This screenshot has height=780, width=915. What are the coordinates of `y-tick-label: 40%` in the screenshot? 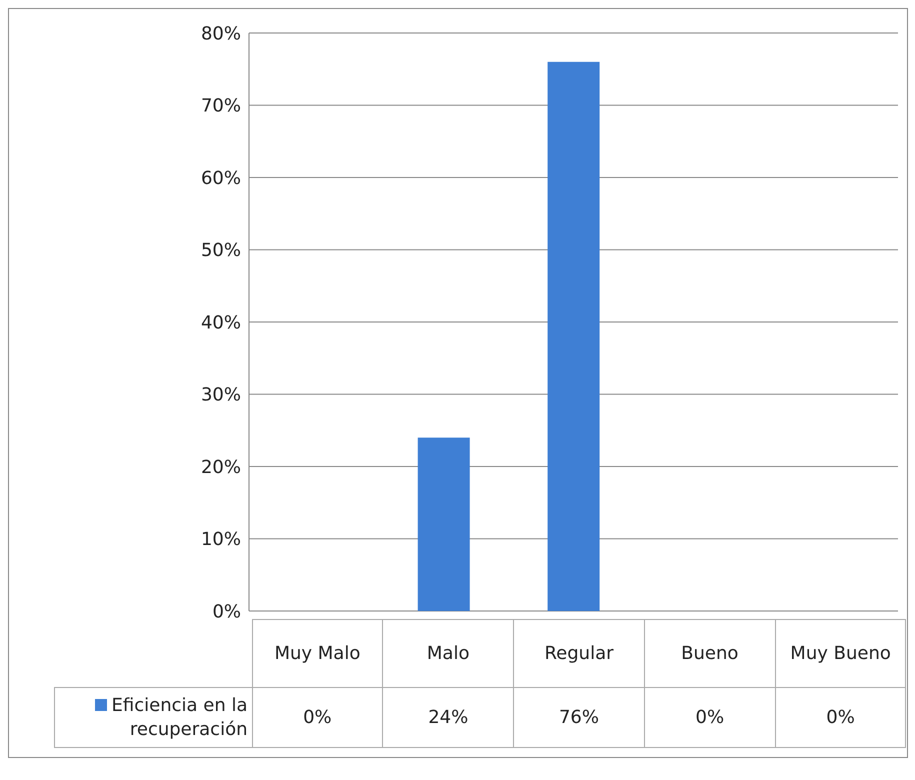 It's located at (220, 323).